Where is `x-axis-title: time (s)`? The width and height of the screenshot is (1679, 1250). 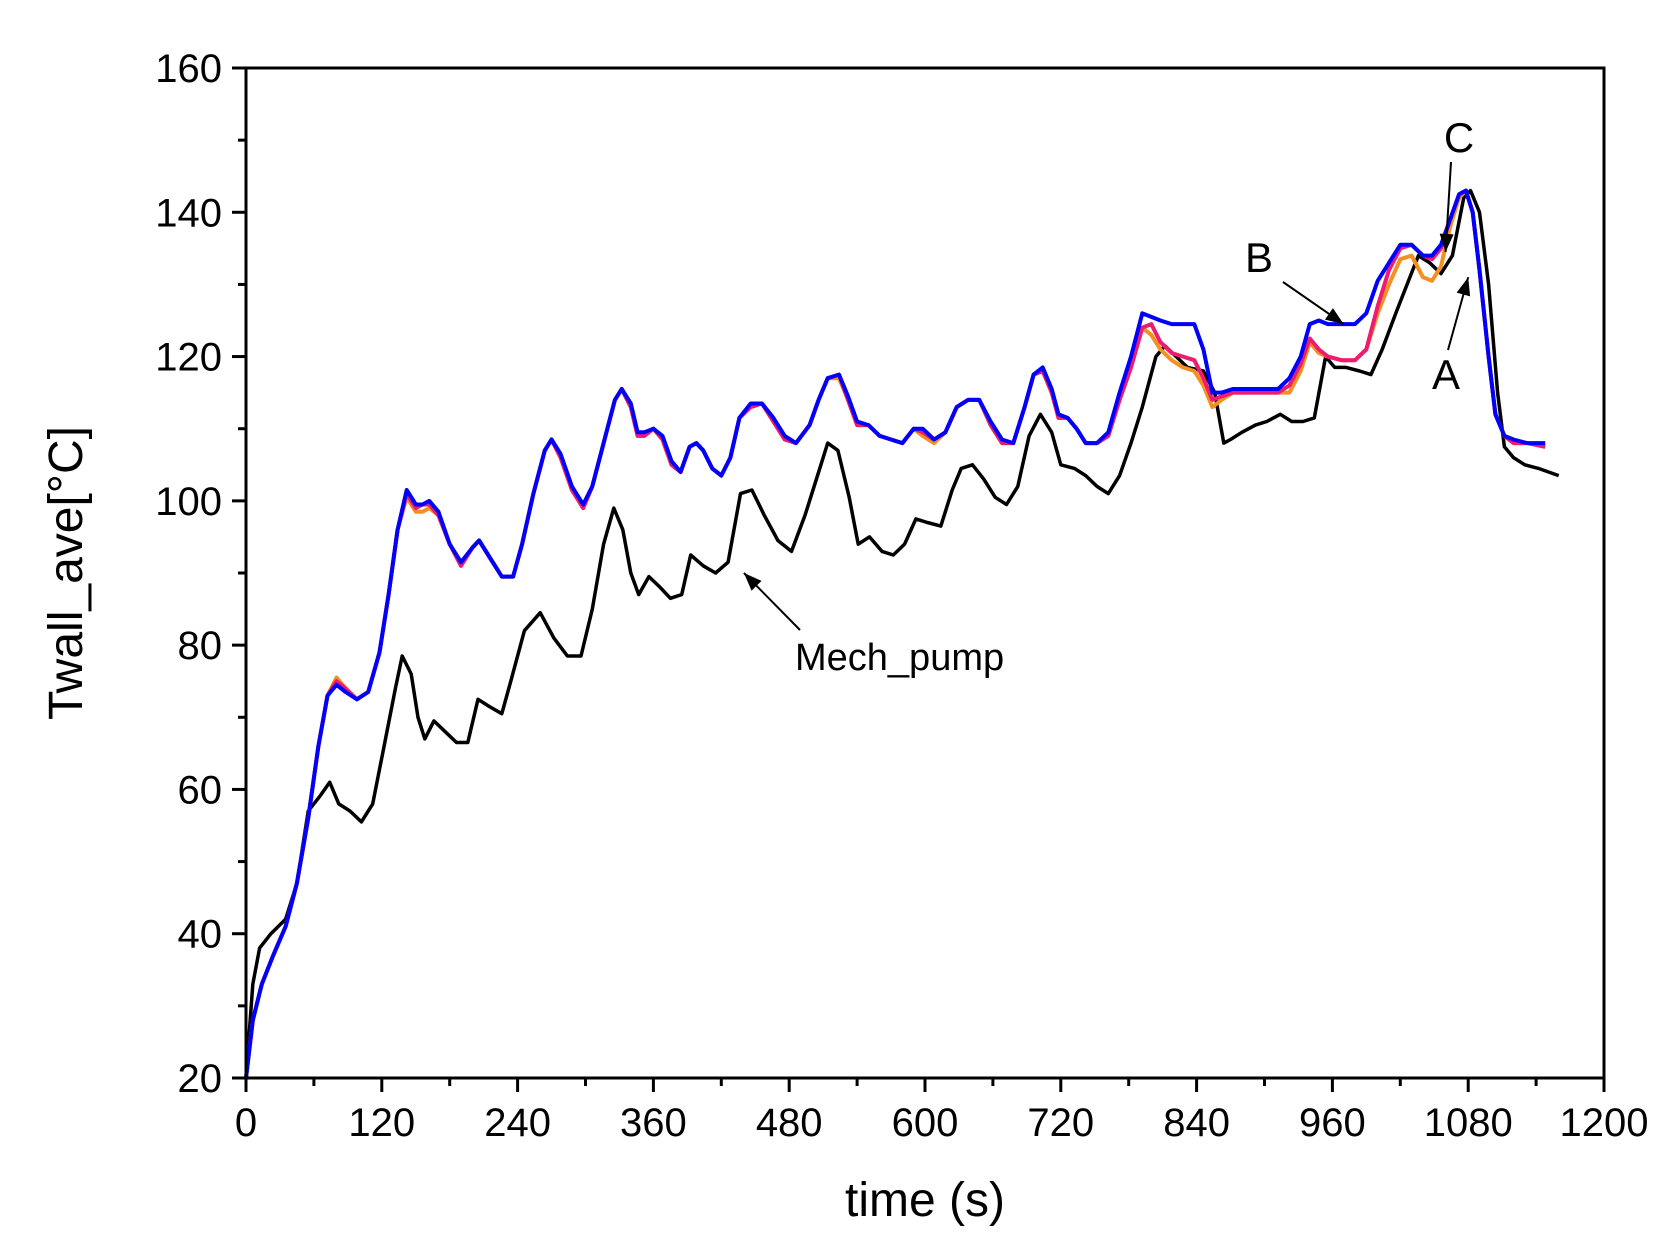 x-axis-title: time (s) is located at coordinates (925, 1200).